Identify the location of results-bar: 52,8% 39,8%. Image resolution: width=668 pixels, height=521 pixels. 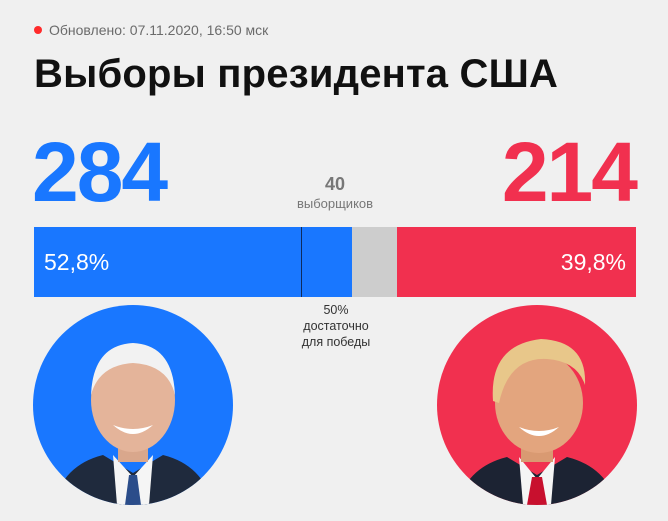
(335, 262).